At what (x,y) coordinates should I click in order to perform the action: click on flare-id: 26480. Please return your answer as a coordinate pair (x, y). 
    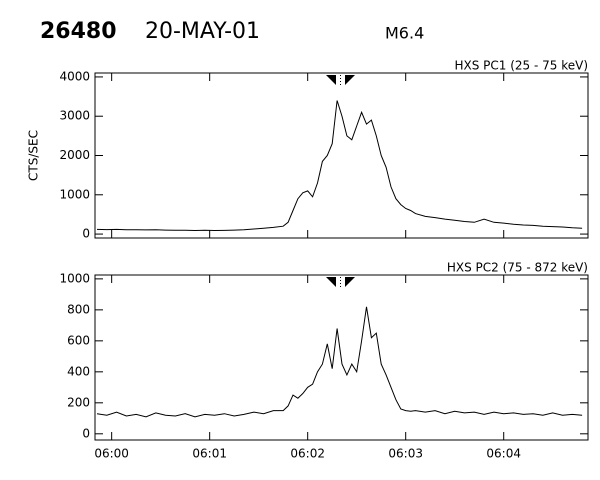
    Looking at the image, I should click on (78, 31).